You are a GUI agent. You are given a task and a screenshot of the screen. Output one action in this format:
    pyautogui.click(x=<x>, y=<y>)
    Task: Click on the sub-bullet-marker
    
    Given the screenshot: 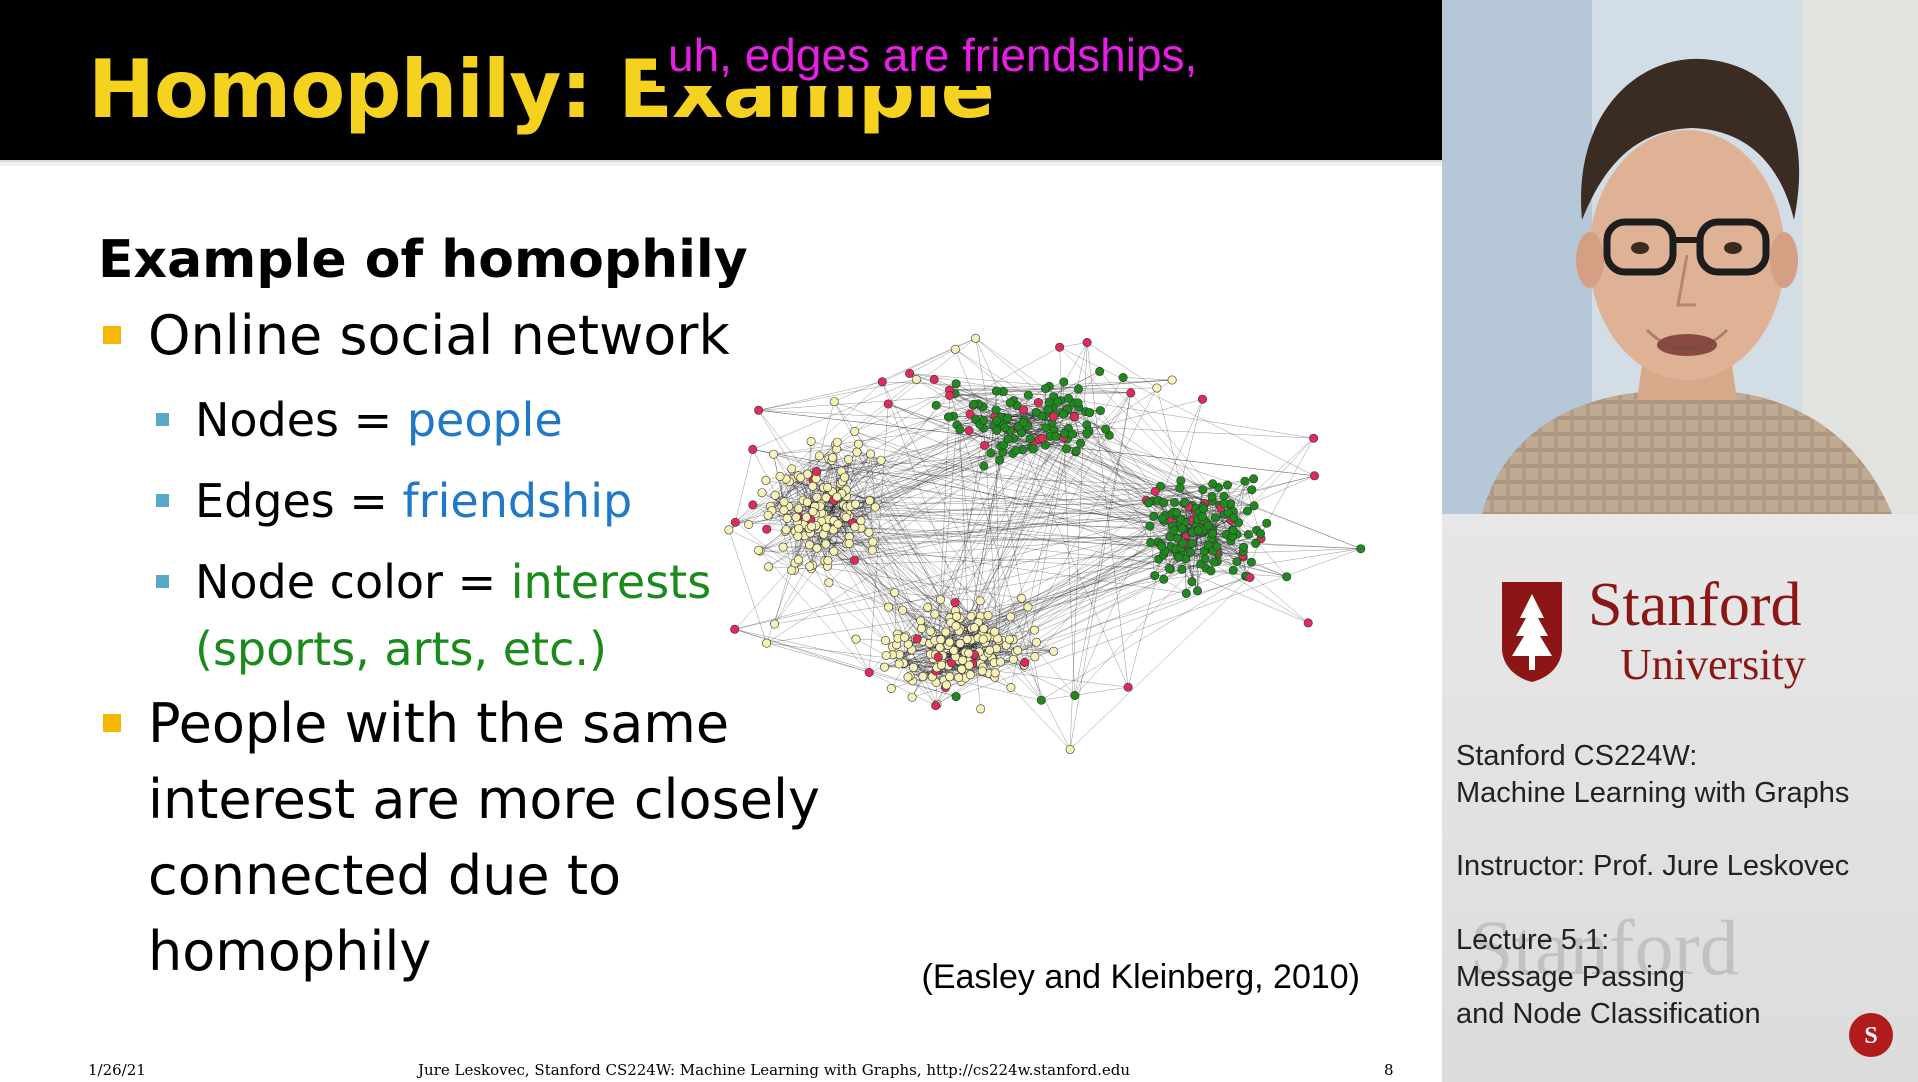 What is the action you would take?
    pyautogui.click(x=162, y=581)
    